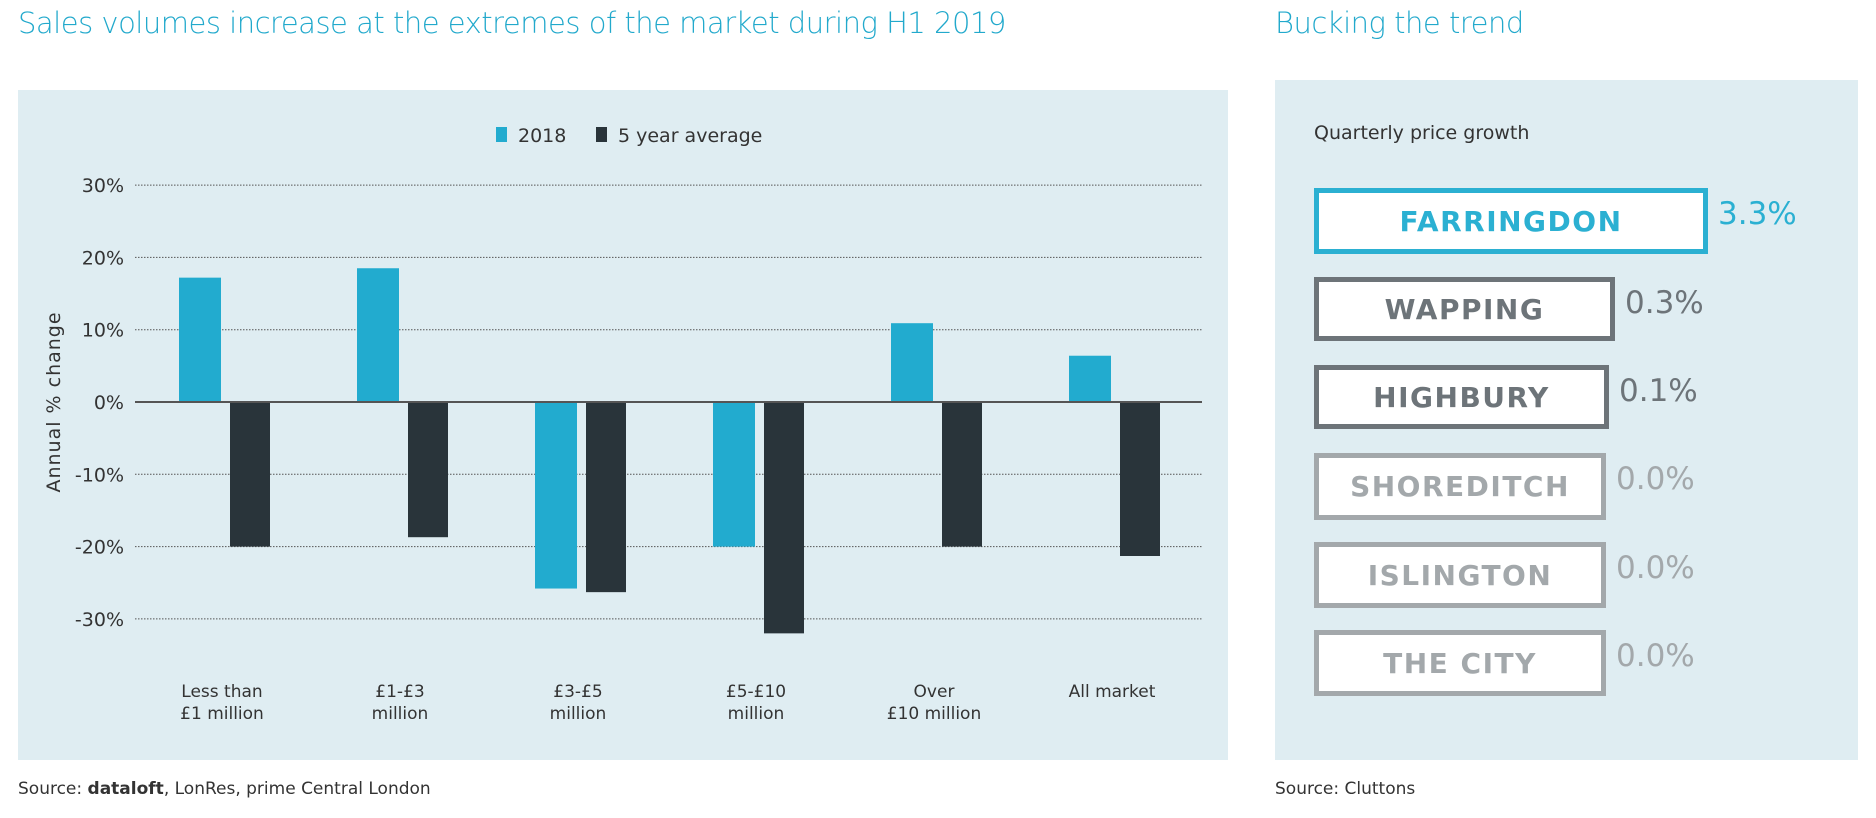  I want to click on y-tick-label: 0%, so click(109, 403).